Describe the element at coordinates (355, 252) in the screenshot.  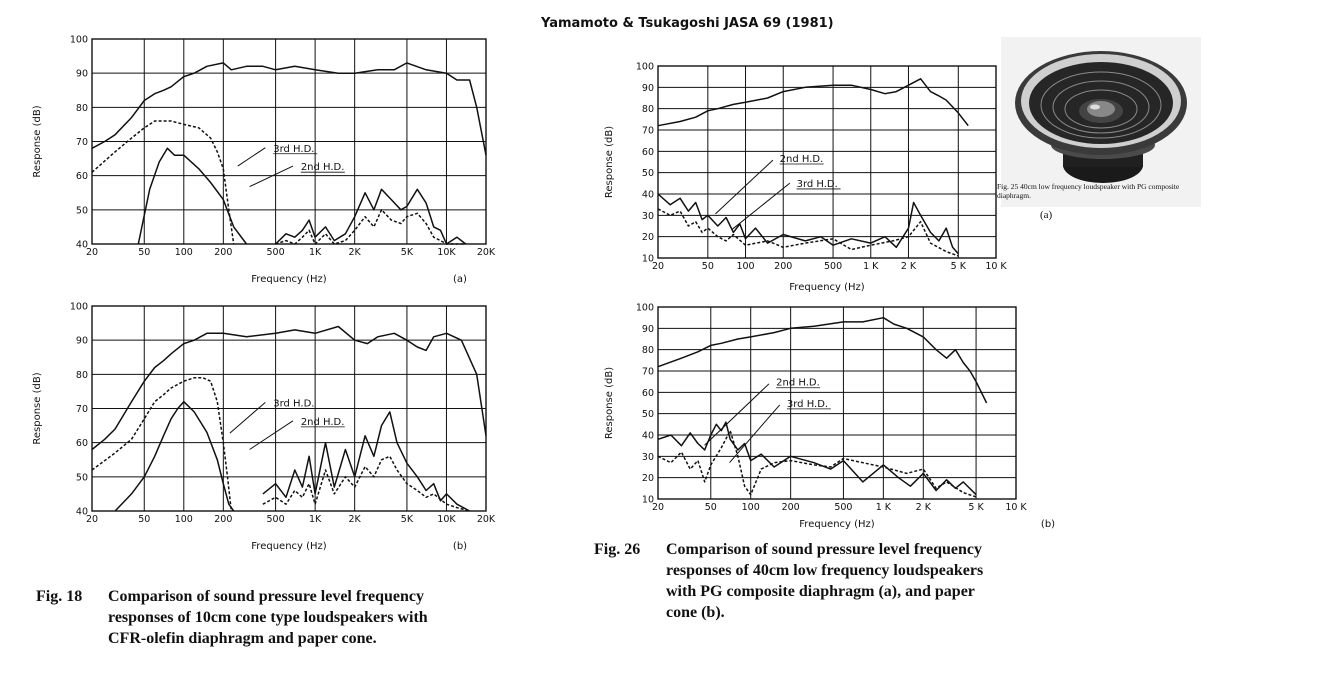
I see `x-tick-label: 2K` at that location.